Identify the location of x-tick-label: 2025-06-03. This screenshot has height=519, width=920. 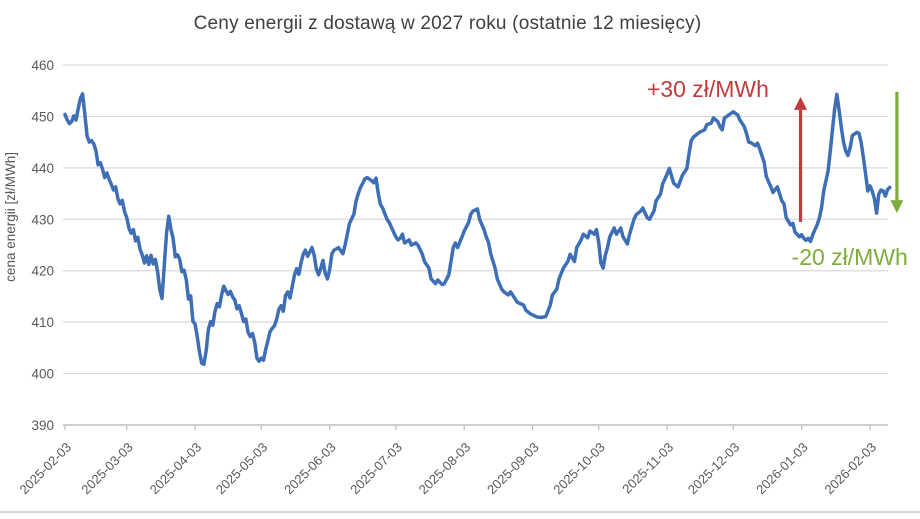
(310, 469).